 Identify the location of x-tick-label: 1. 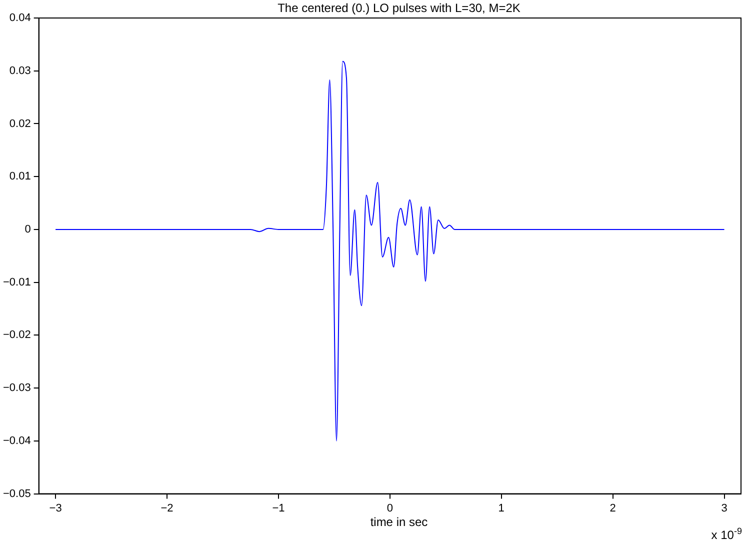
(501, 508).